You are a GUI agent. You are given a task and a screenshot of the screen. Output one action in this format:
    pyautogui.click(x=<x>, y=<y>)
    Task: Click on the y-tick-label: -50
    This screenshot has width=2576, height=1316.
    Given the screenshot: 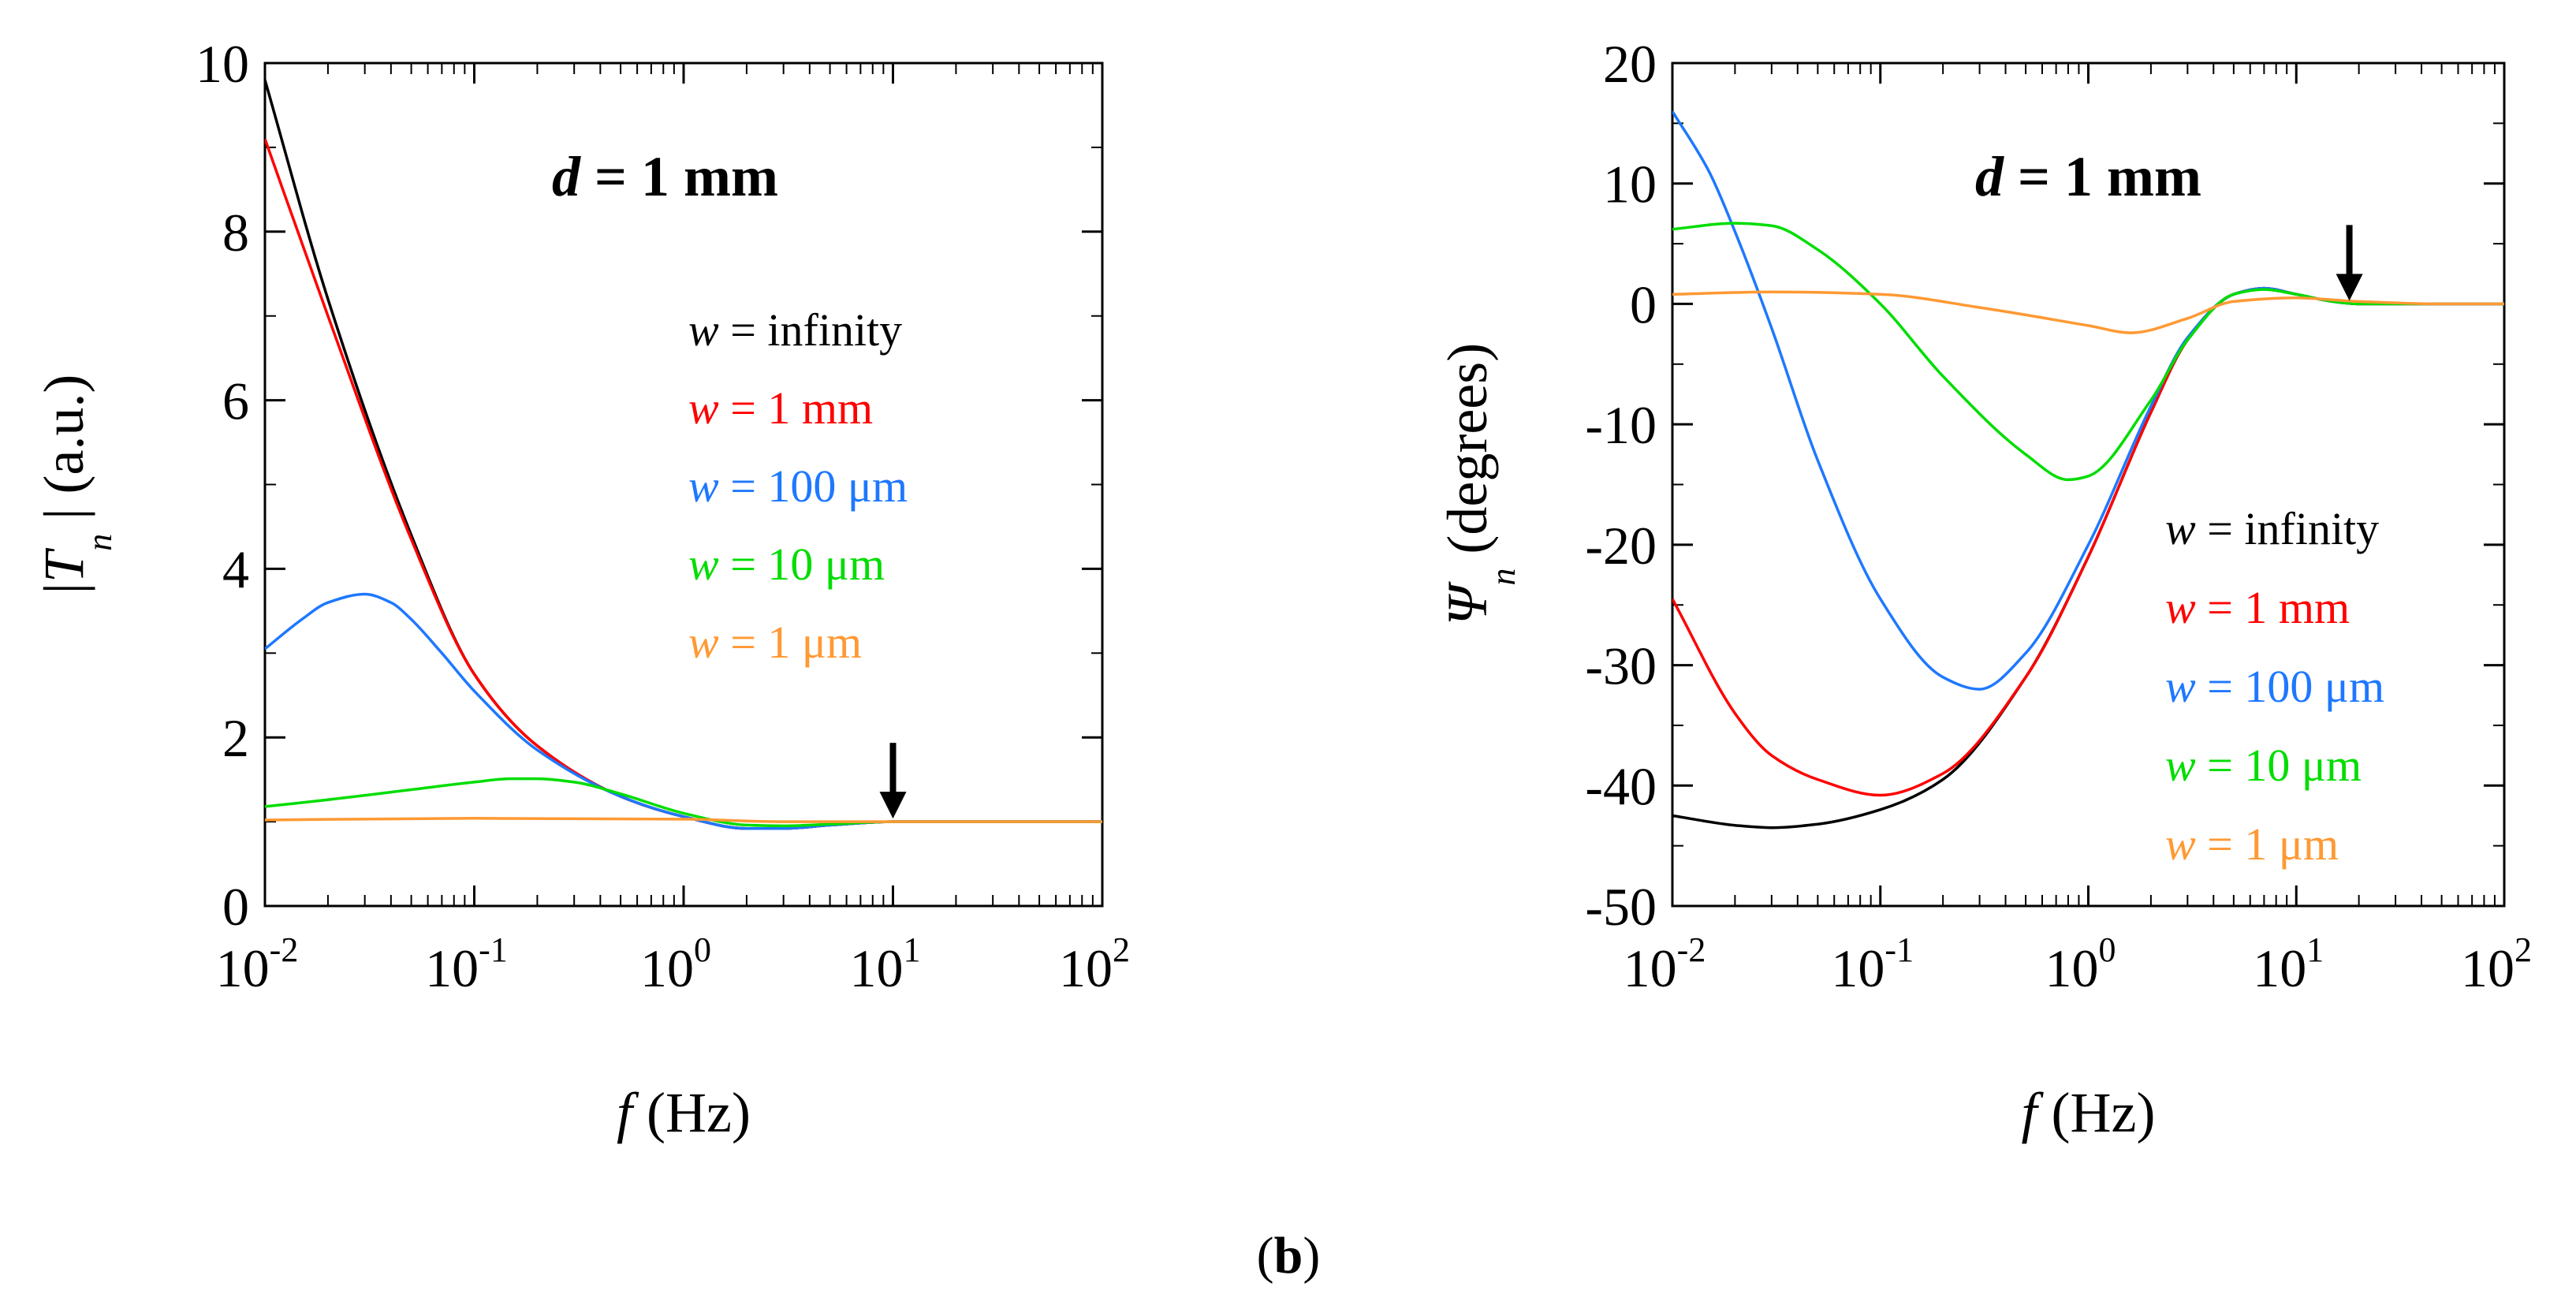 What is the action you would take?
    pyautogui.click(x=1621, y=907)
    